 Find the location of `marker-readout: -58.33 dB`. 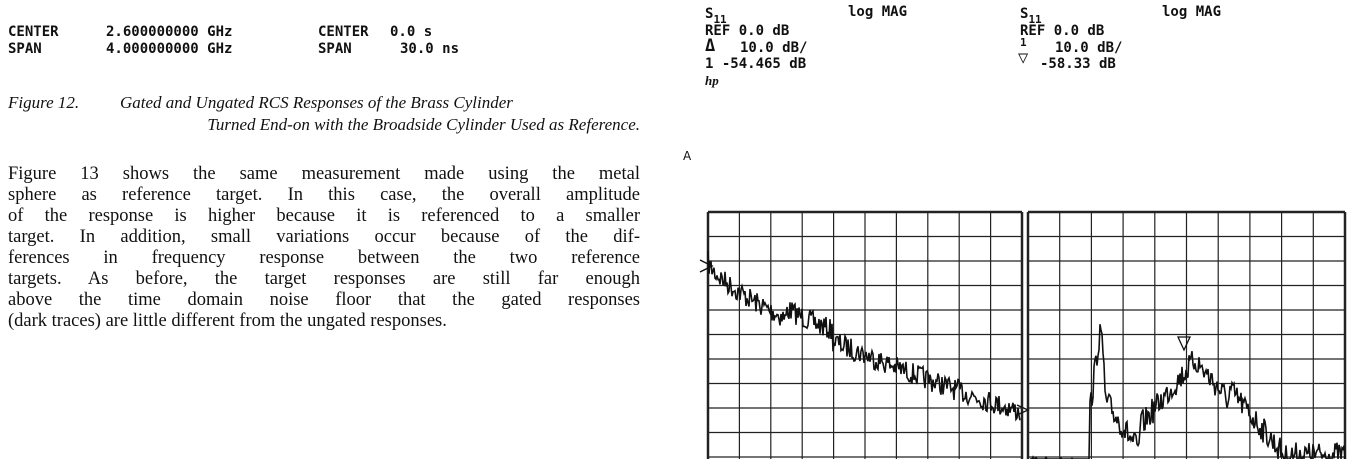

marker-readout: -58.33 dB is located at coordinates (1078, 64).